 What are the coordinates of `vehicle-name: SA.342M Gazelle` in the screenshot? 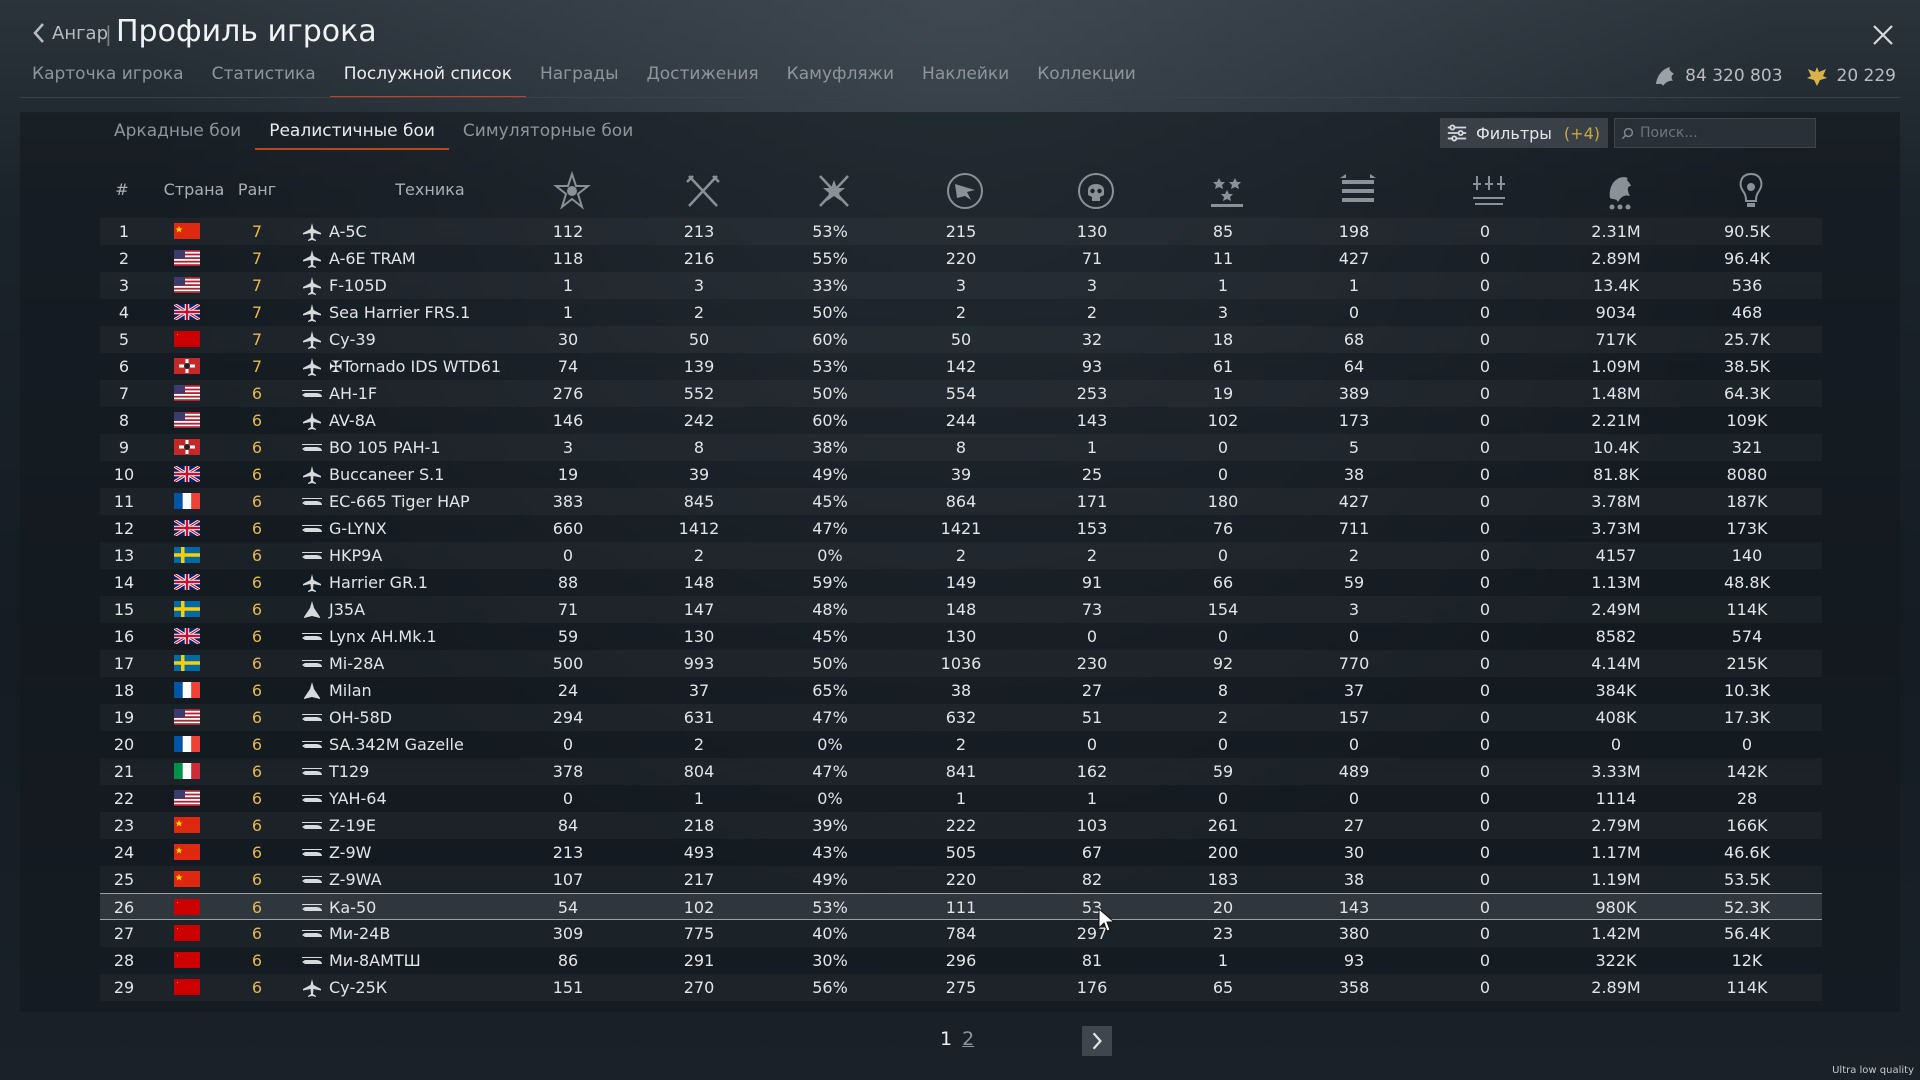 It's located at (396, 744).